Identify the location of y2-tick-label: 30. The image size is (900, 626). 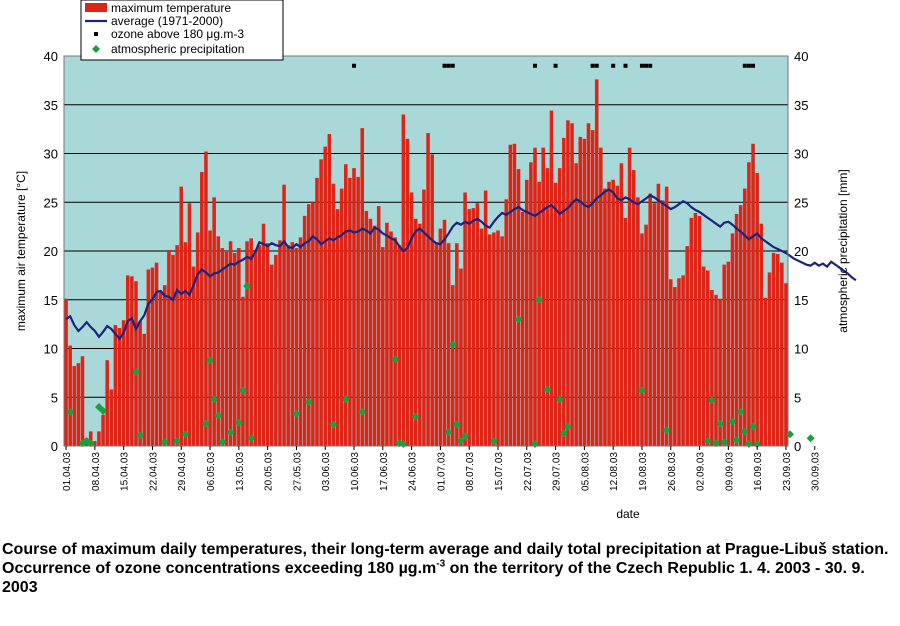
(801, 154).